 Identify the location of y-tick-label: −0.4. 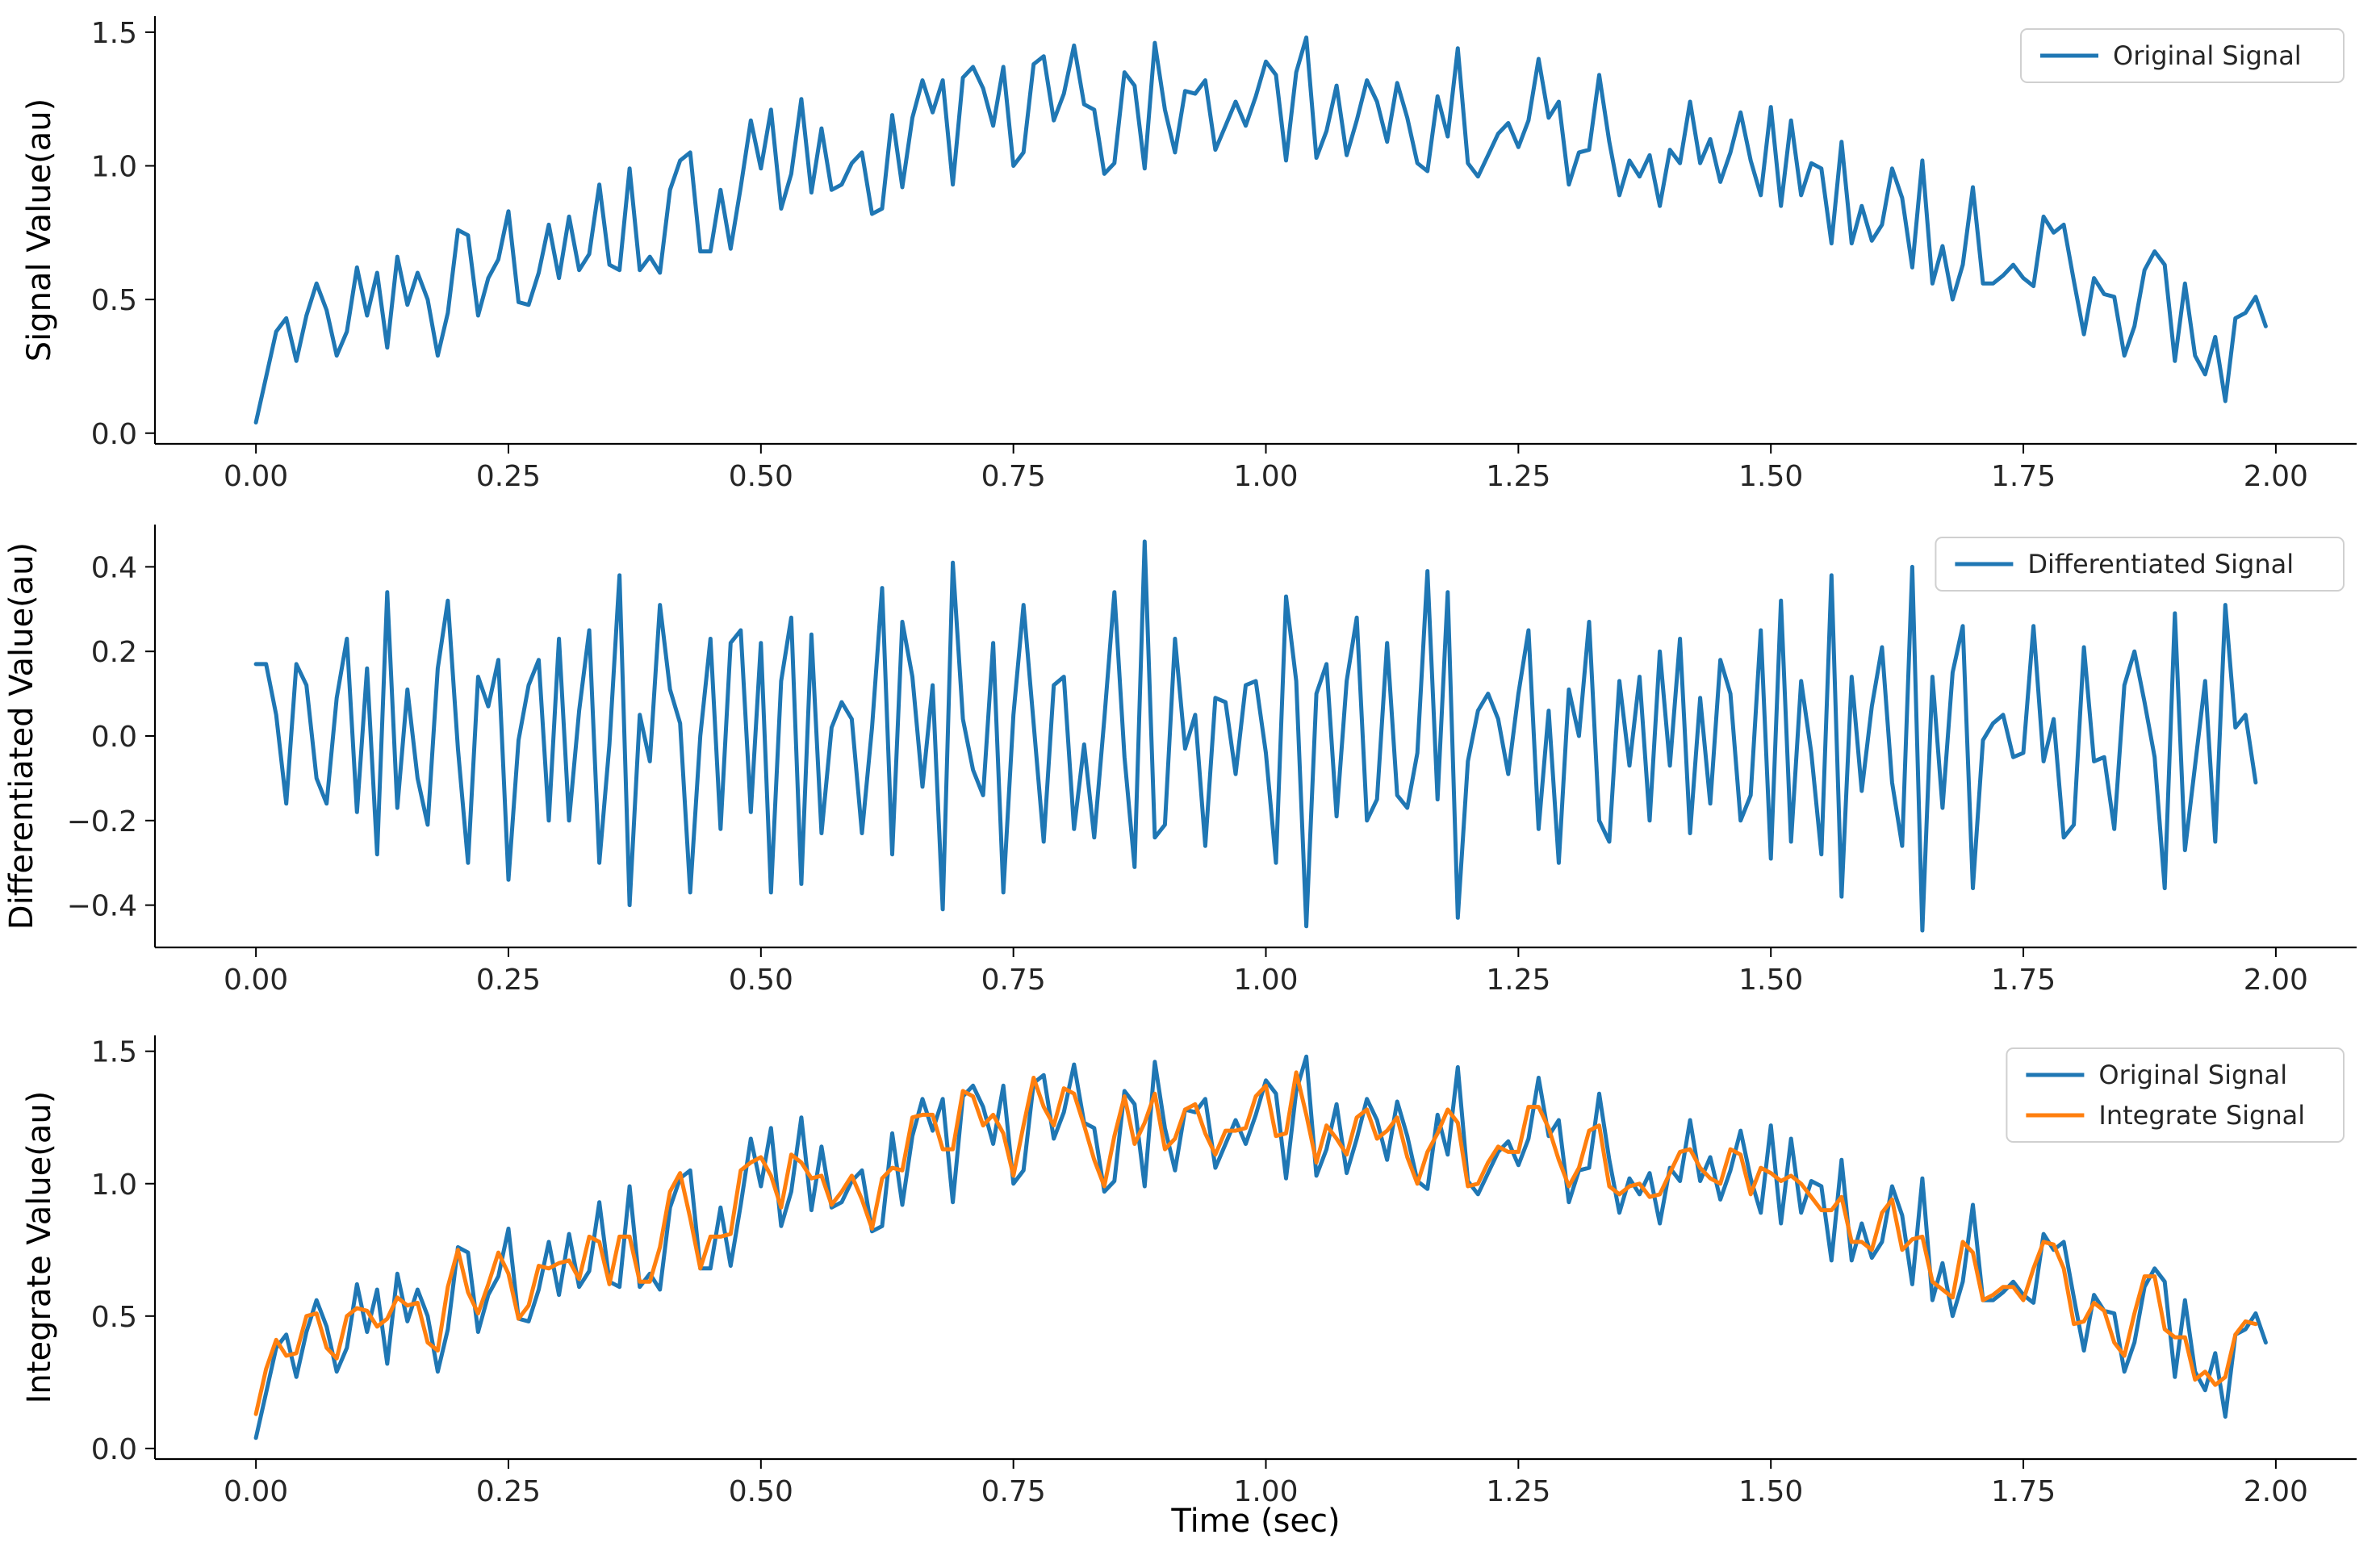
(102, 906).